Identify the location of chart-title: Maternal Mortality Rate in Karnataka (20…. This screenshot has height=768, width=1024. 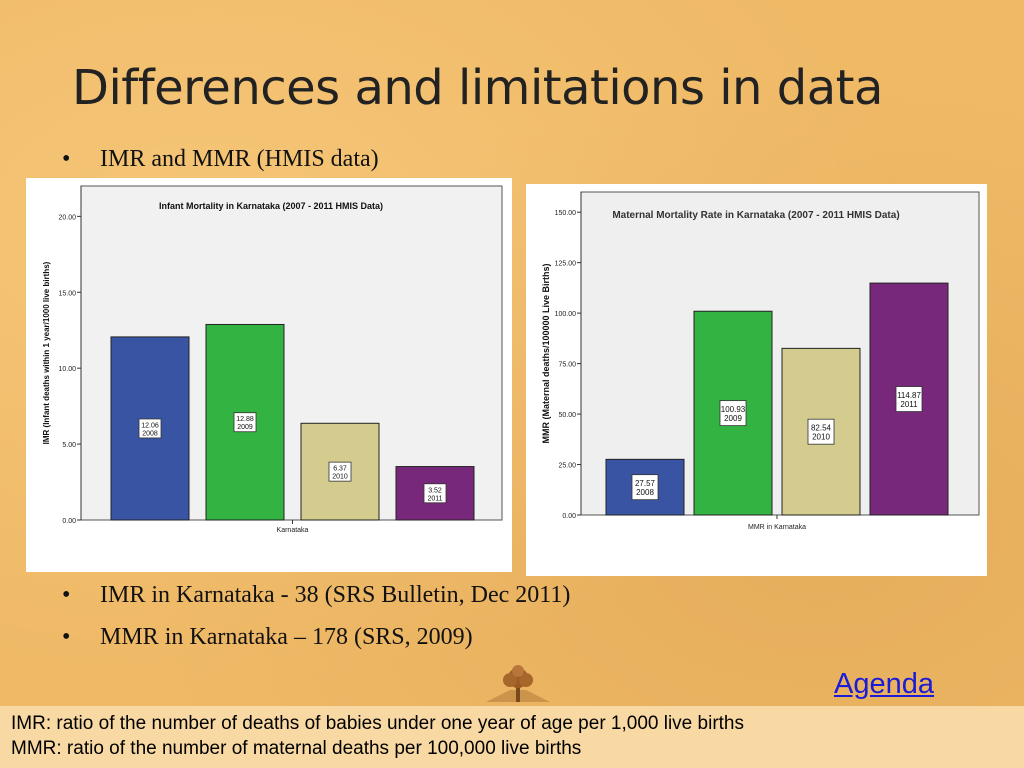
(755, 215).